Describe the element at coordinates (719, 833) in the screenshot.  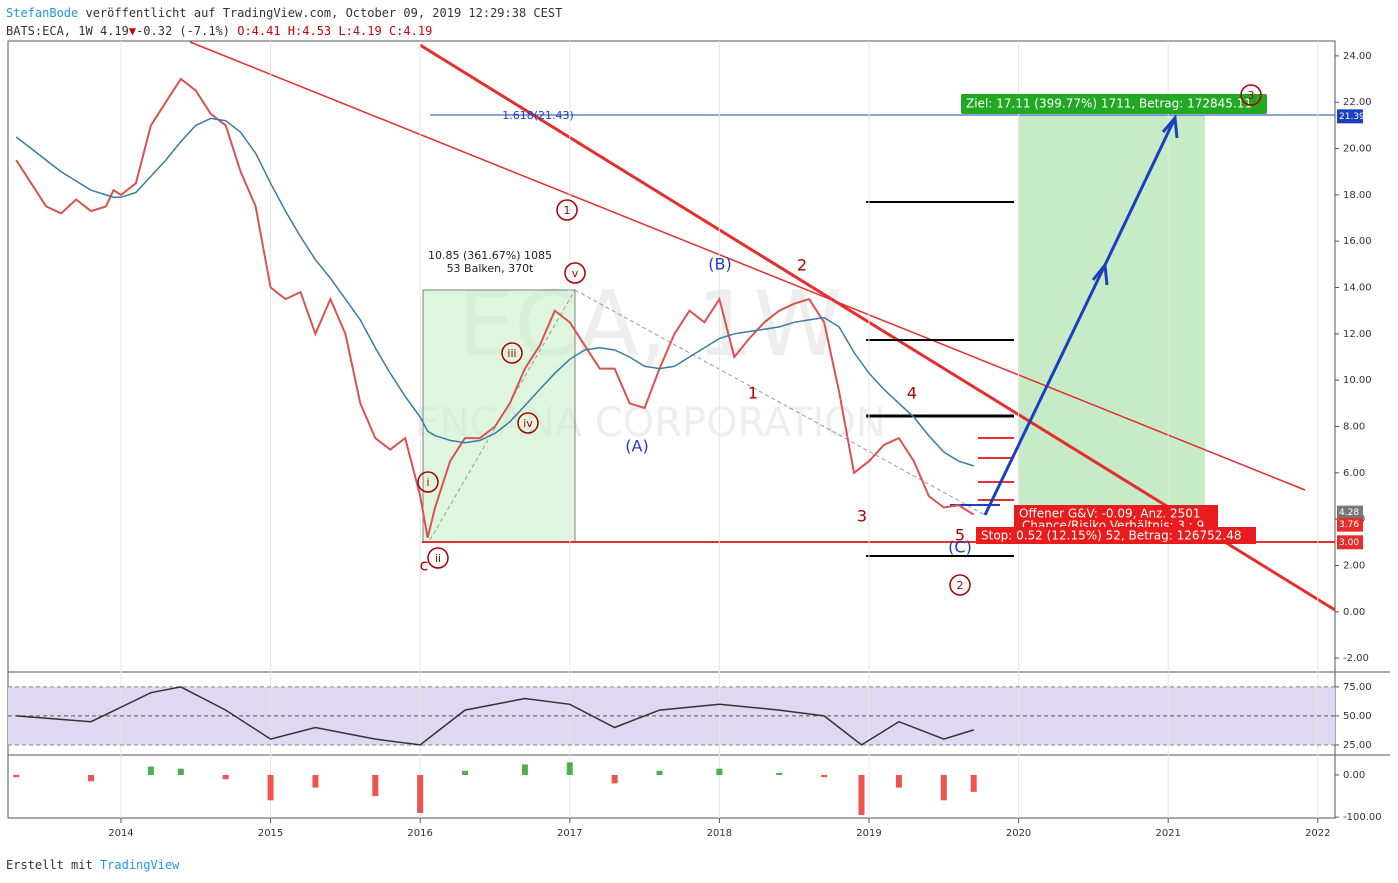
I see `x-tick-label: 2018` at that location.